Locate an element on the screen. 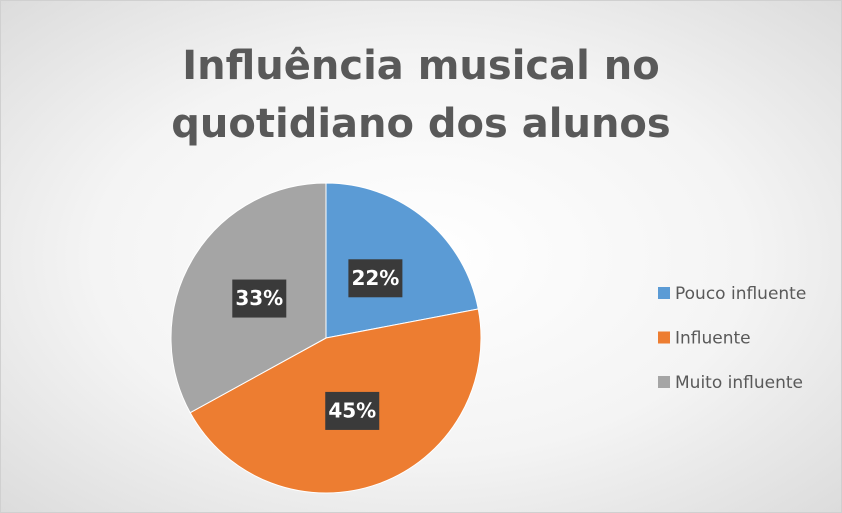 The height and width of the screenshot is (513, 842). data-label: 33% is located at coordinates (259, 298).